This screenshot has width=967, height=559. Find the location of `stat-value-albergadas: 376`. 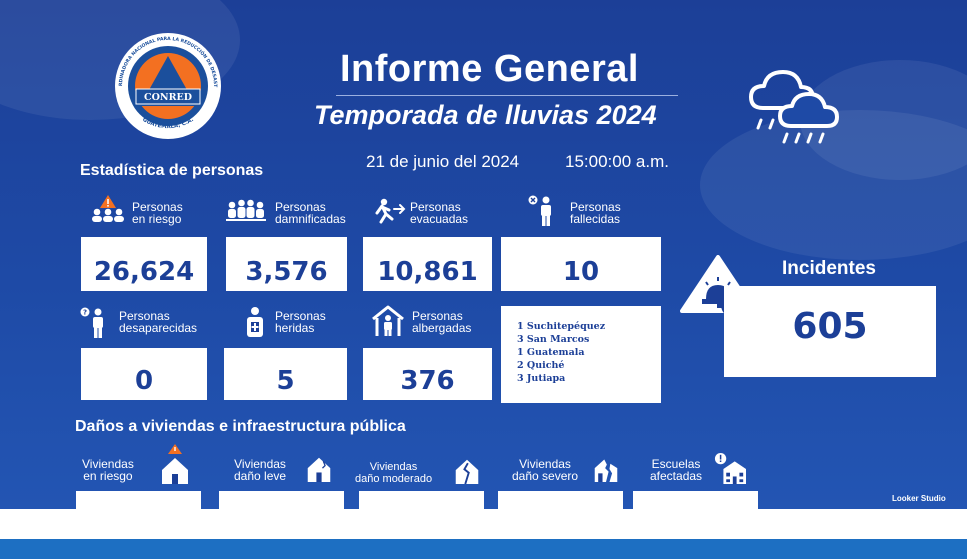

stat-value-albergadas: 376 is located at coordinates (427, 381).